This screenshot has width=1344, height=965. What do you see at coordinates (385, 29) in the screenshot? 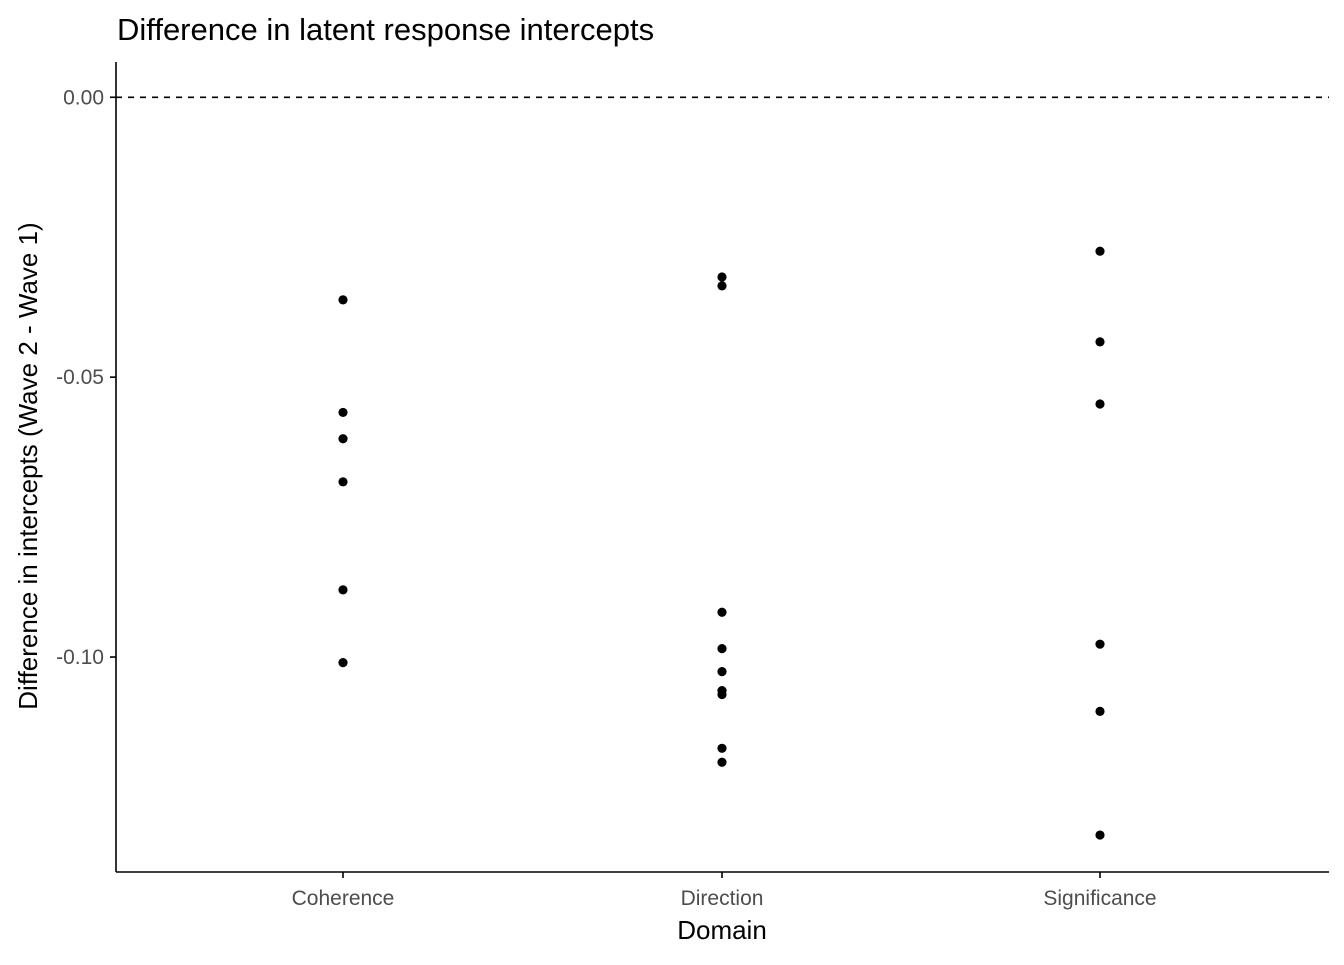
I see `chart-title: Difference in latent response intercepts` at bounding box center [385, 29].